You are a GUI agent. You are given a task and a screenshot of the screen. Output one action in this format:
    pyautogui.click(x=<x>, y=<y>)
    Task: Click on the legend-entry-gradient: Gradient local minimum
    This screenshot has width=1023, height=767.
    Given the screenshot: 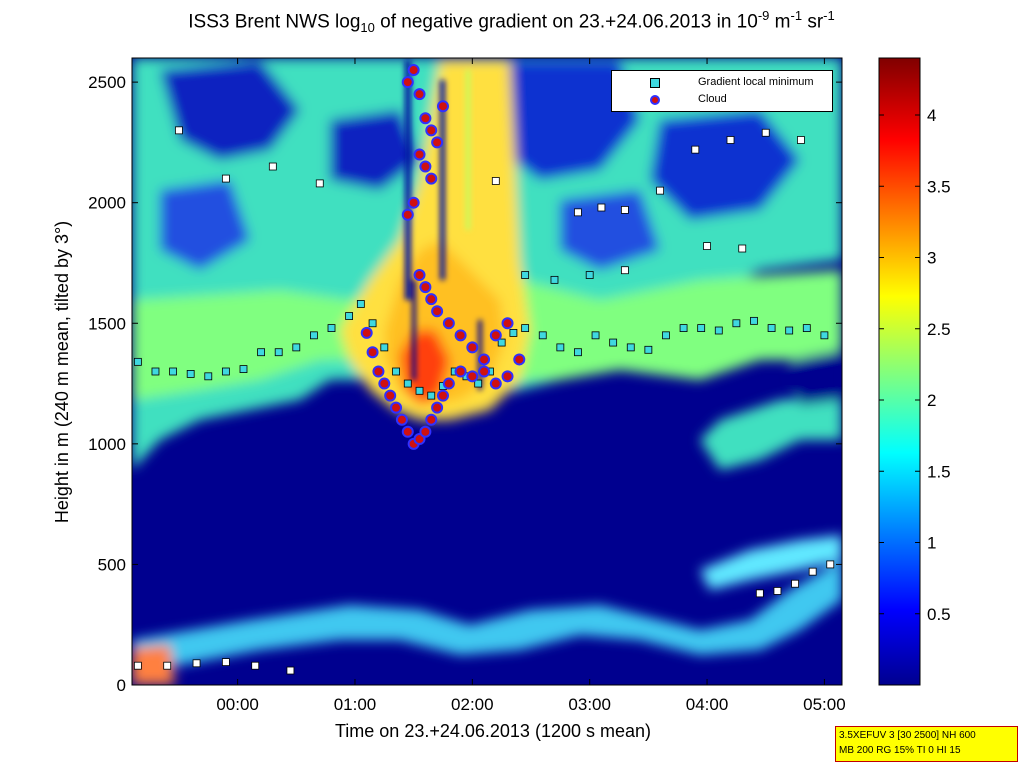 What is the action you would take?
    pyautogui.click(x=722, y=83)
    